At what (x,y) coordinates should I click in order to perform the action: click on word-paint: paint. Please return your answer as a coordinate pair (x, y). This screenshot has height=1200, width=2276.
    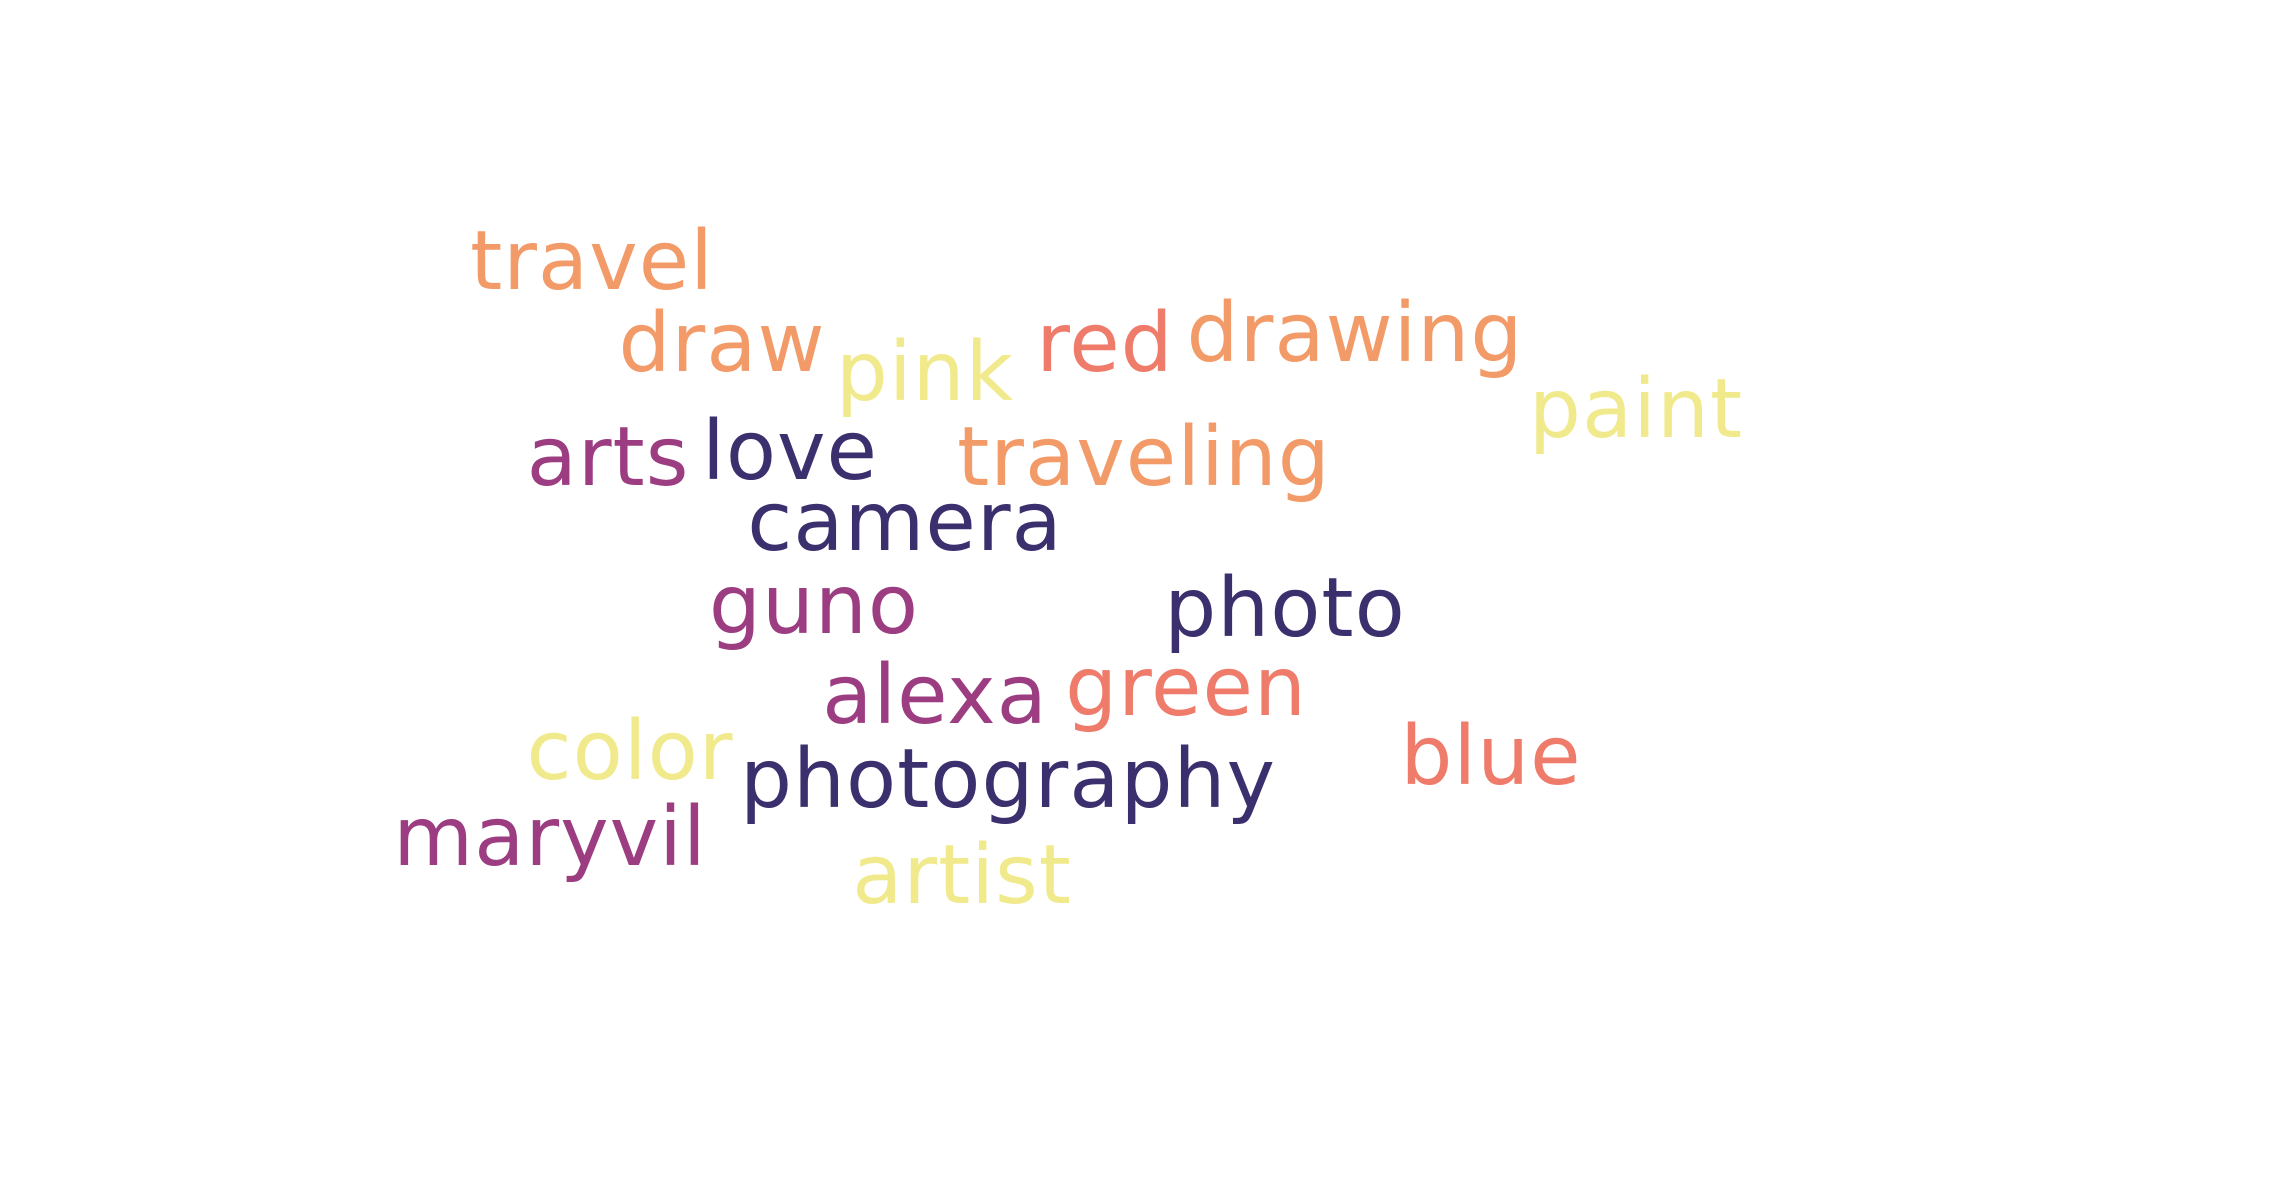
    Looking at the image, I should click on (1636, 409).